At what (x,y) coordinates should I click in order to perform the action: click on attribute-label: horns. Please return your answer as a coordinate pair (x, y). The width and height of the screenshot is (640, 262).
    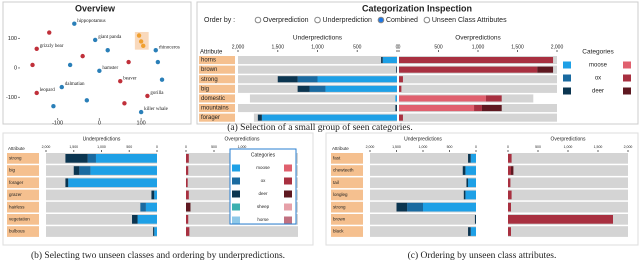
    Looking at the image, I should click on (208, 61).